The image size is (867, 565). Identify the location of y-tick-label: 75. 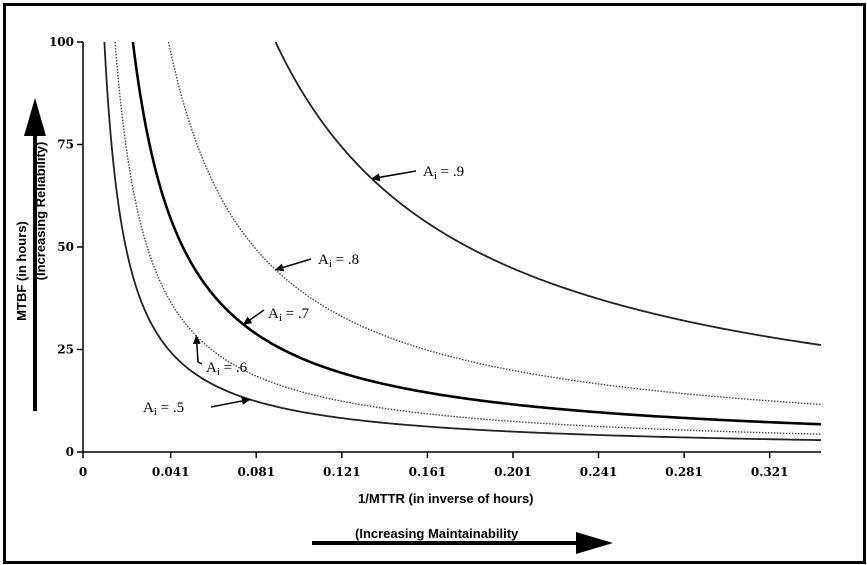
(65, 145).